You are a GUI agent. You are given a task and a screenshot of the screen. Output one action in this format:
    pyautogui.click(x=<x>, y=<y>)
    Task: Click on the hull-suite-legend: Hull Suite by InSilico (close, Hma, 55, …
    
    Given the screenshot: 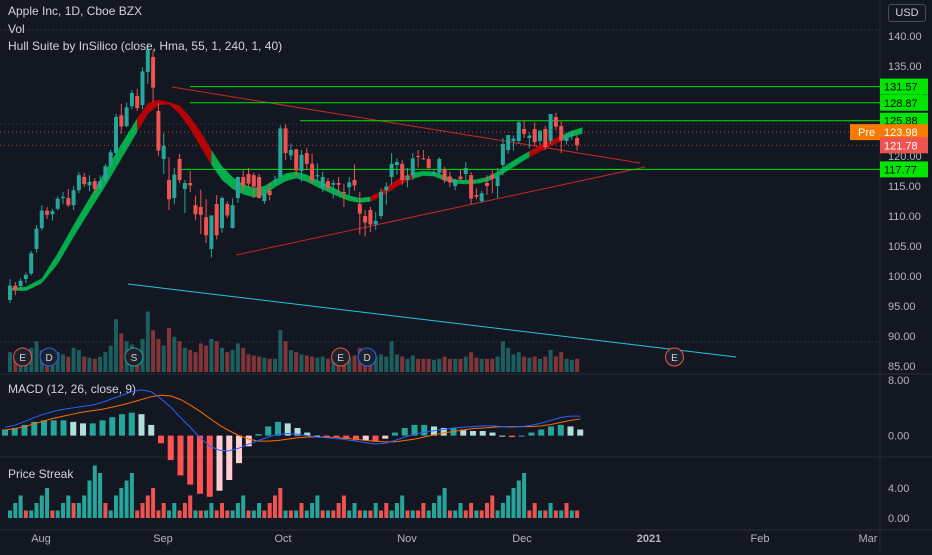 What is the action you would take?
    pyautogui.click(x=145, y=46)
    